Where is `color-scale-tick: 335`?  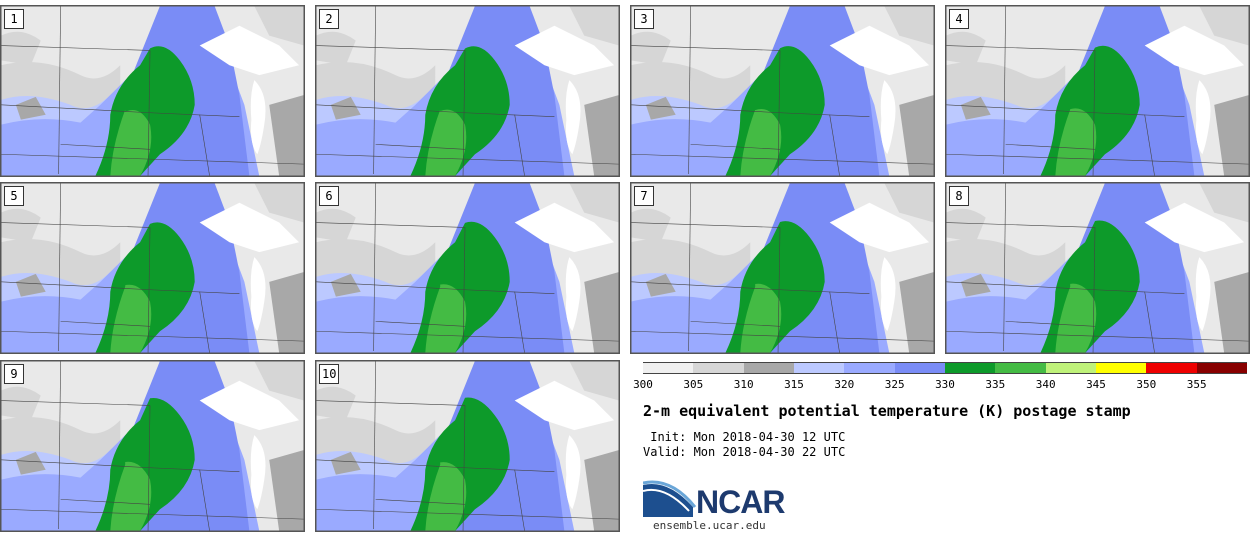 color-scale-tick: 335 is located at coordinates (995, 384).